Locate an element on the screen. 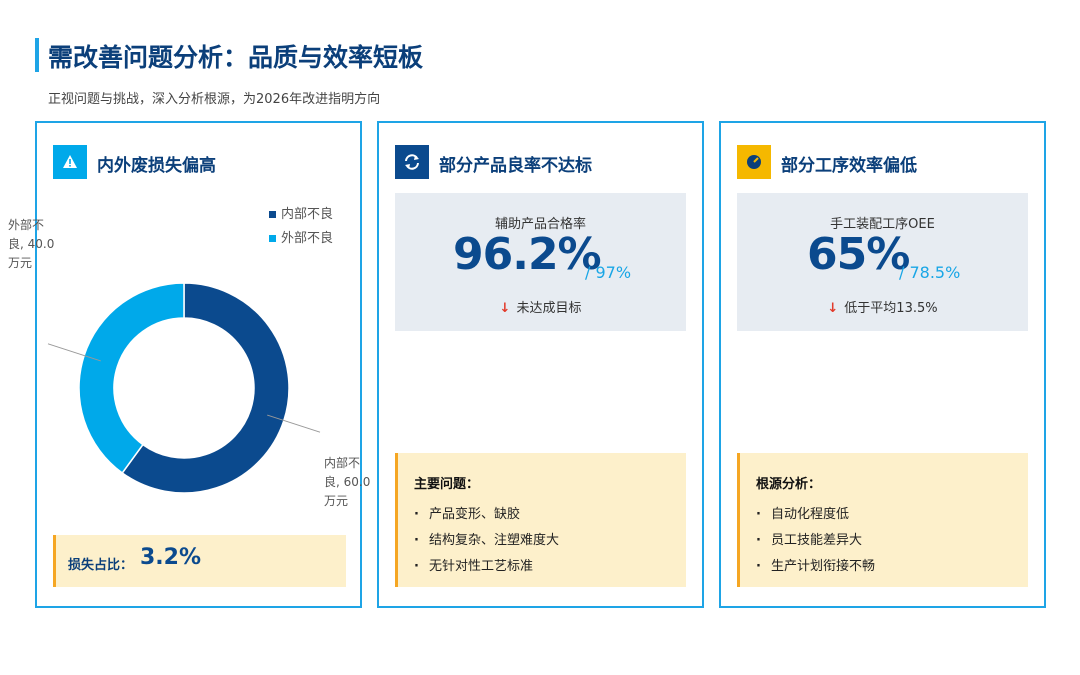 The image size is (1080, 675). legend-item: 内部不良 is located at coordinates (301, 212).